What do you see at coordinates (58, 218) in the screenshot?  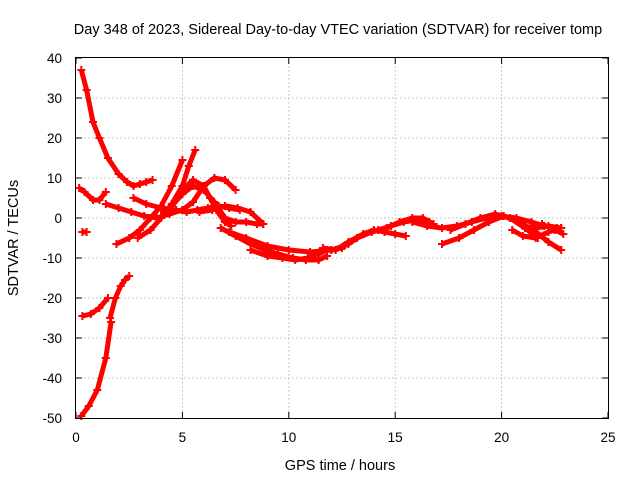 I see `y-tick-label: 0` at bounding box center [58, 218].